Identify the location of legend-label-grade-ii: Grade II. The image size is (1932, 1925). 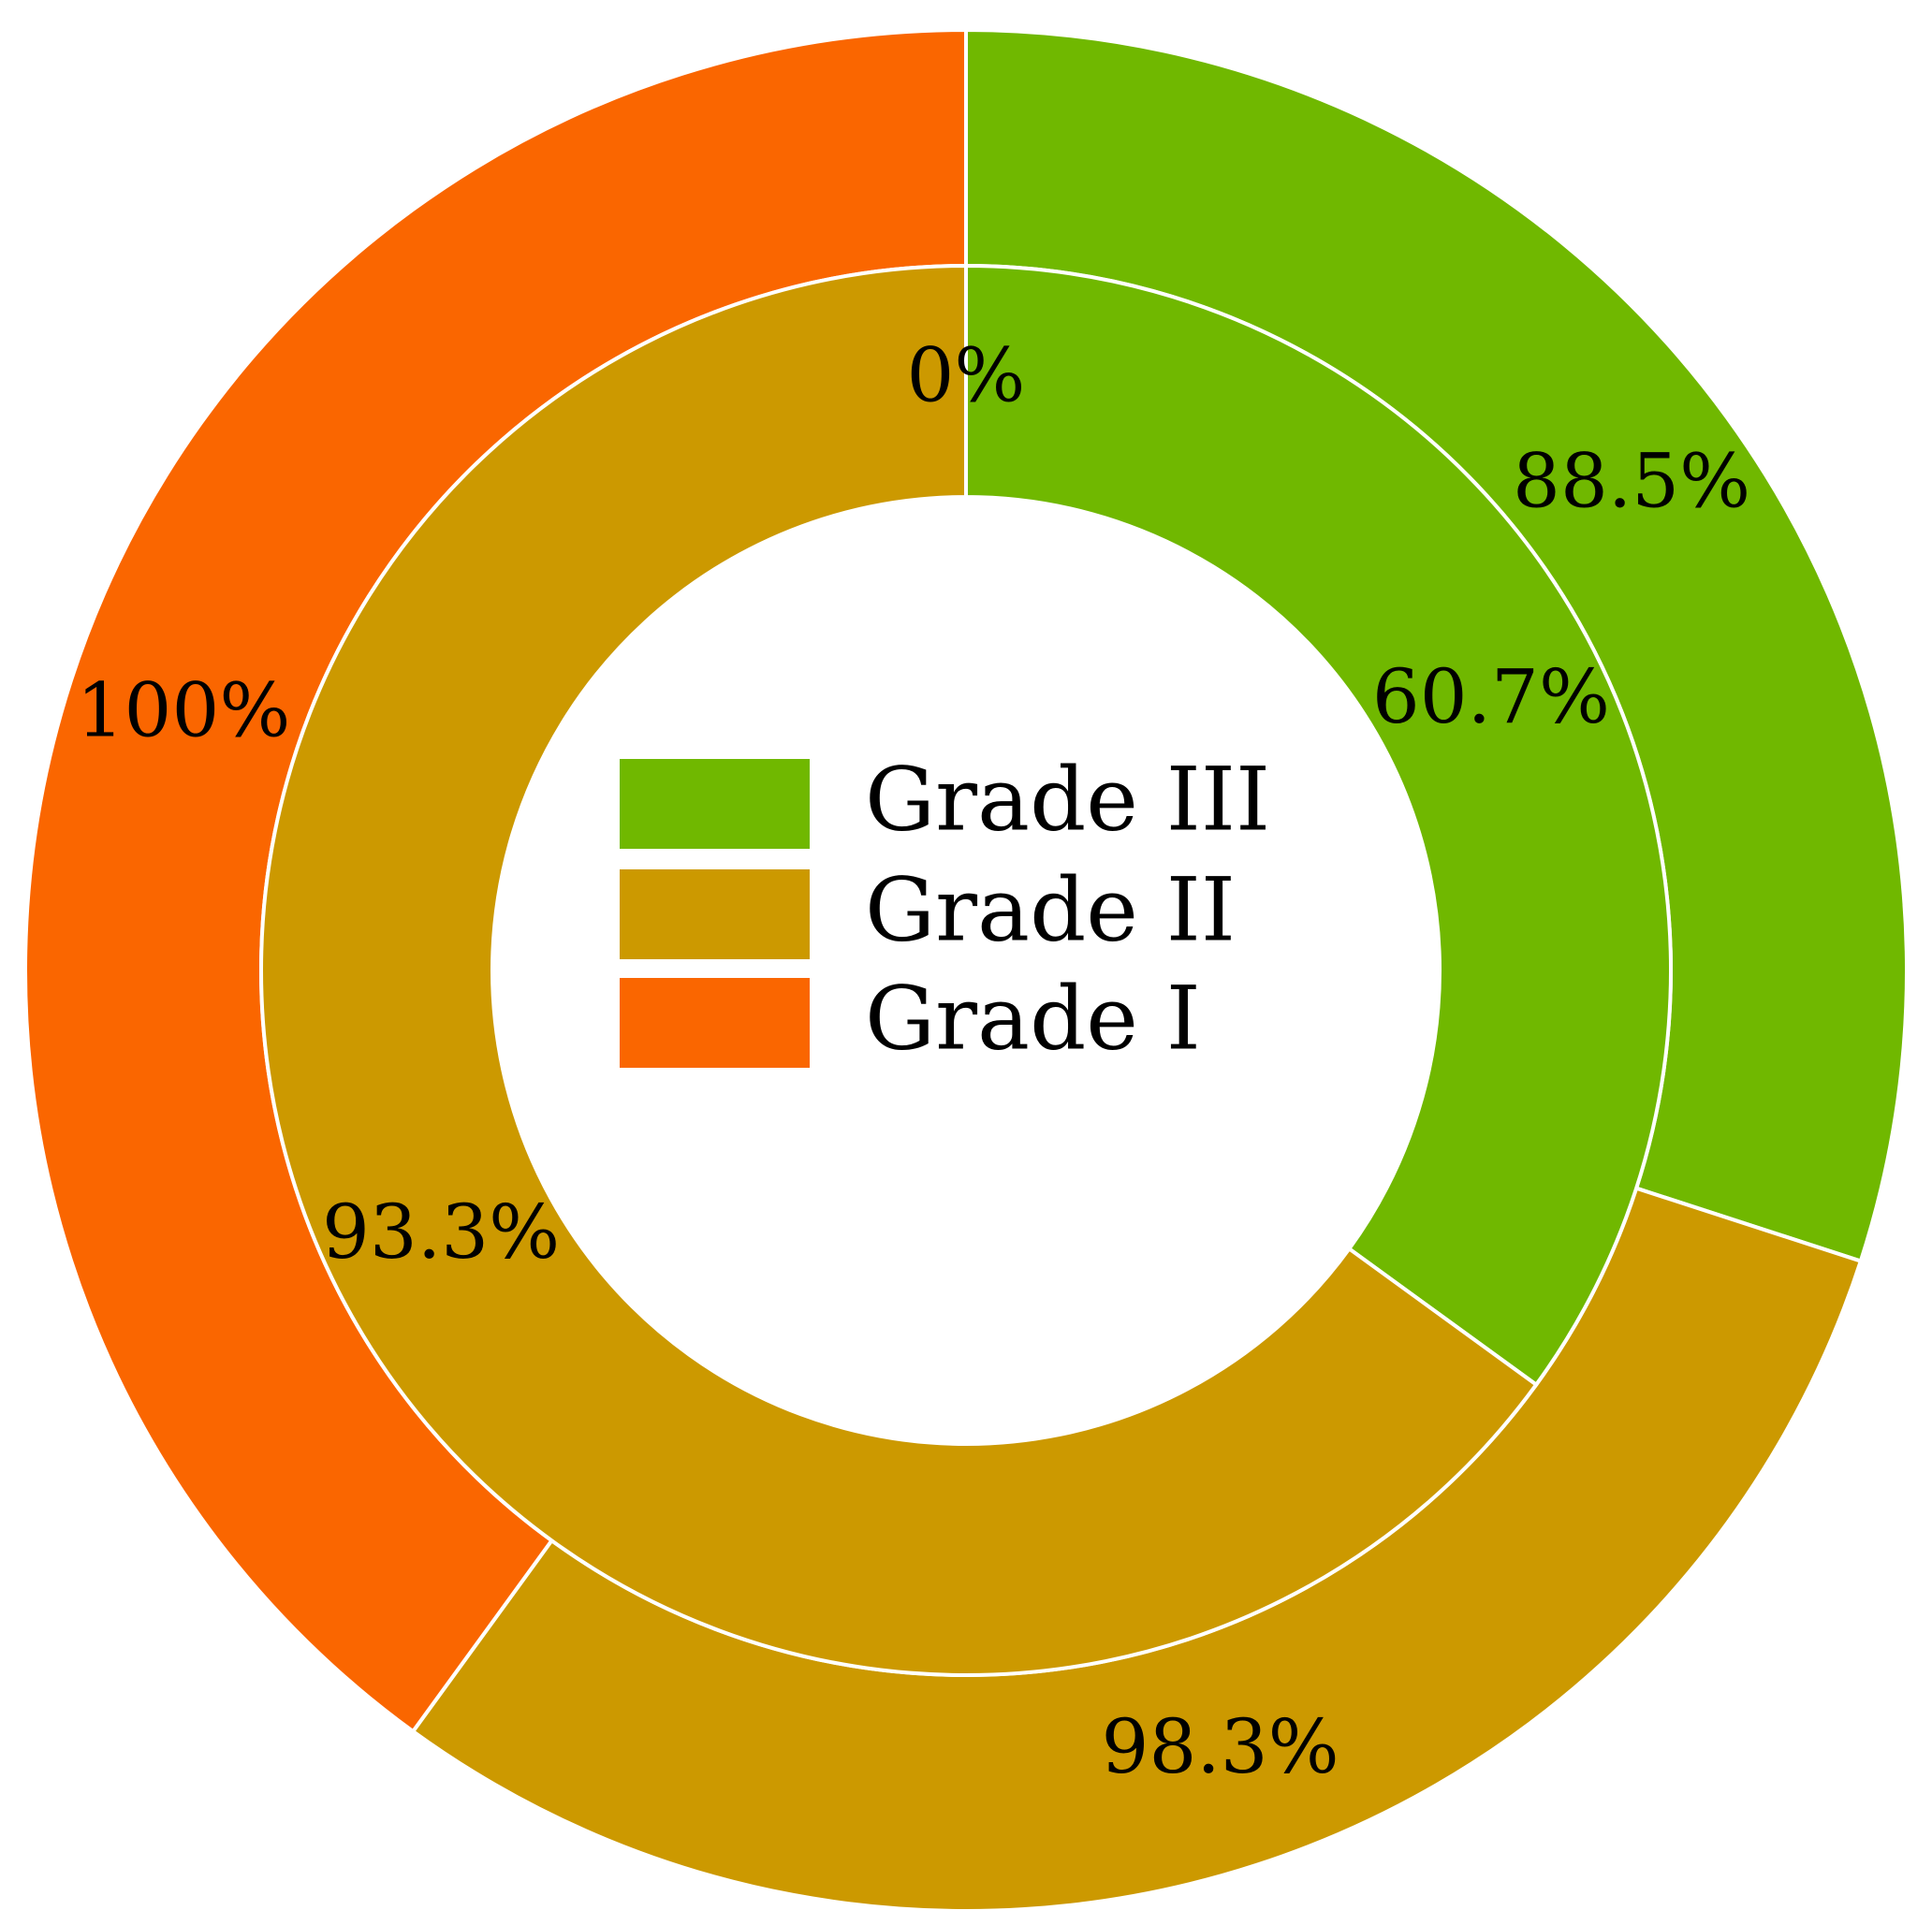
(1050, 910).